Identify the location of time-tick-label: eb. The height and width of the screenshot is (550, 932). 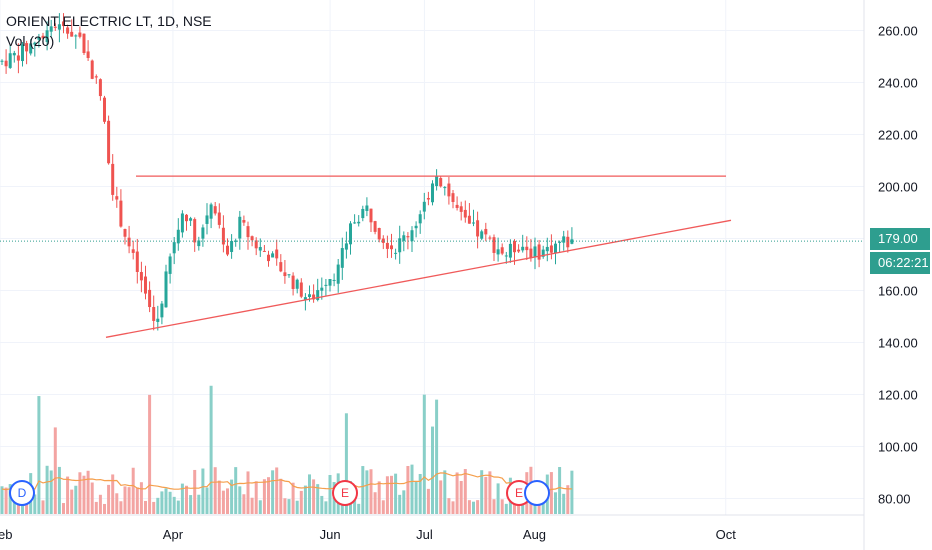
(6, 534).